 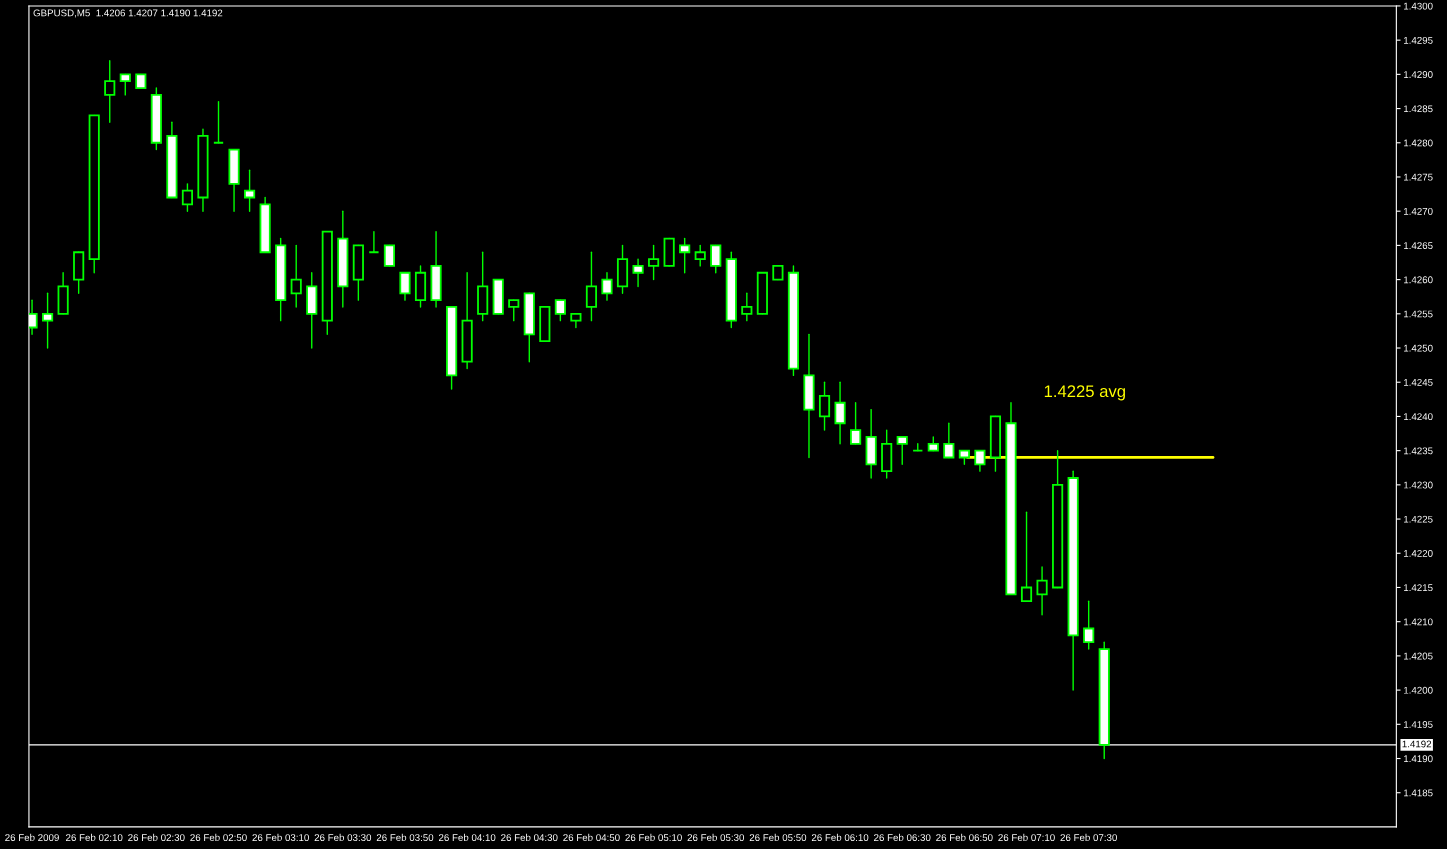 What do you see at coordinates (32, 837) in the screenshot?
I see `x-tick-label: 26 Feb 2009` at bounding box center [32, 837].